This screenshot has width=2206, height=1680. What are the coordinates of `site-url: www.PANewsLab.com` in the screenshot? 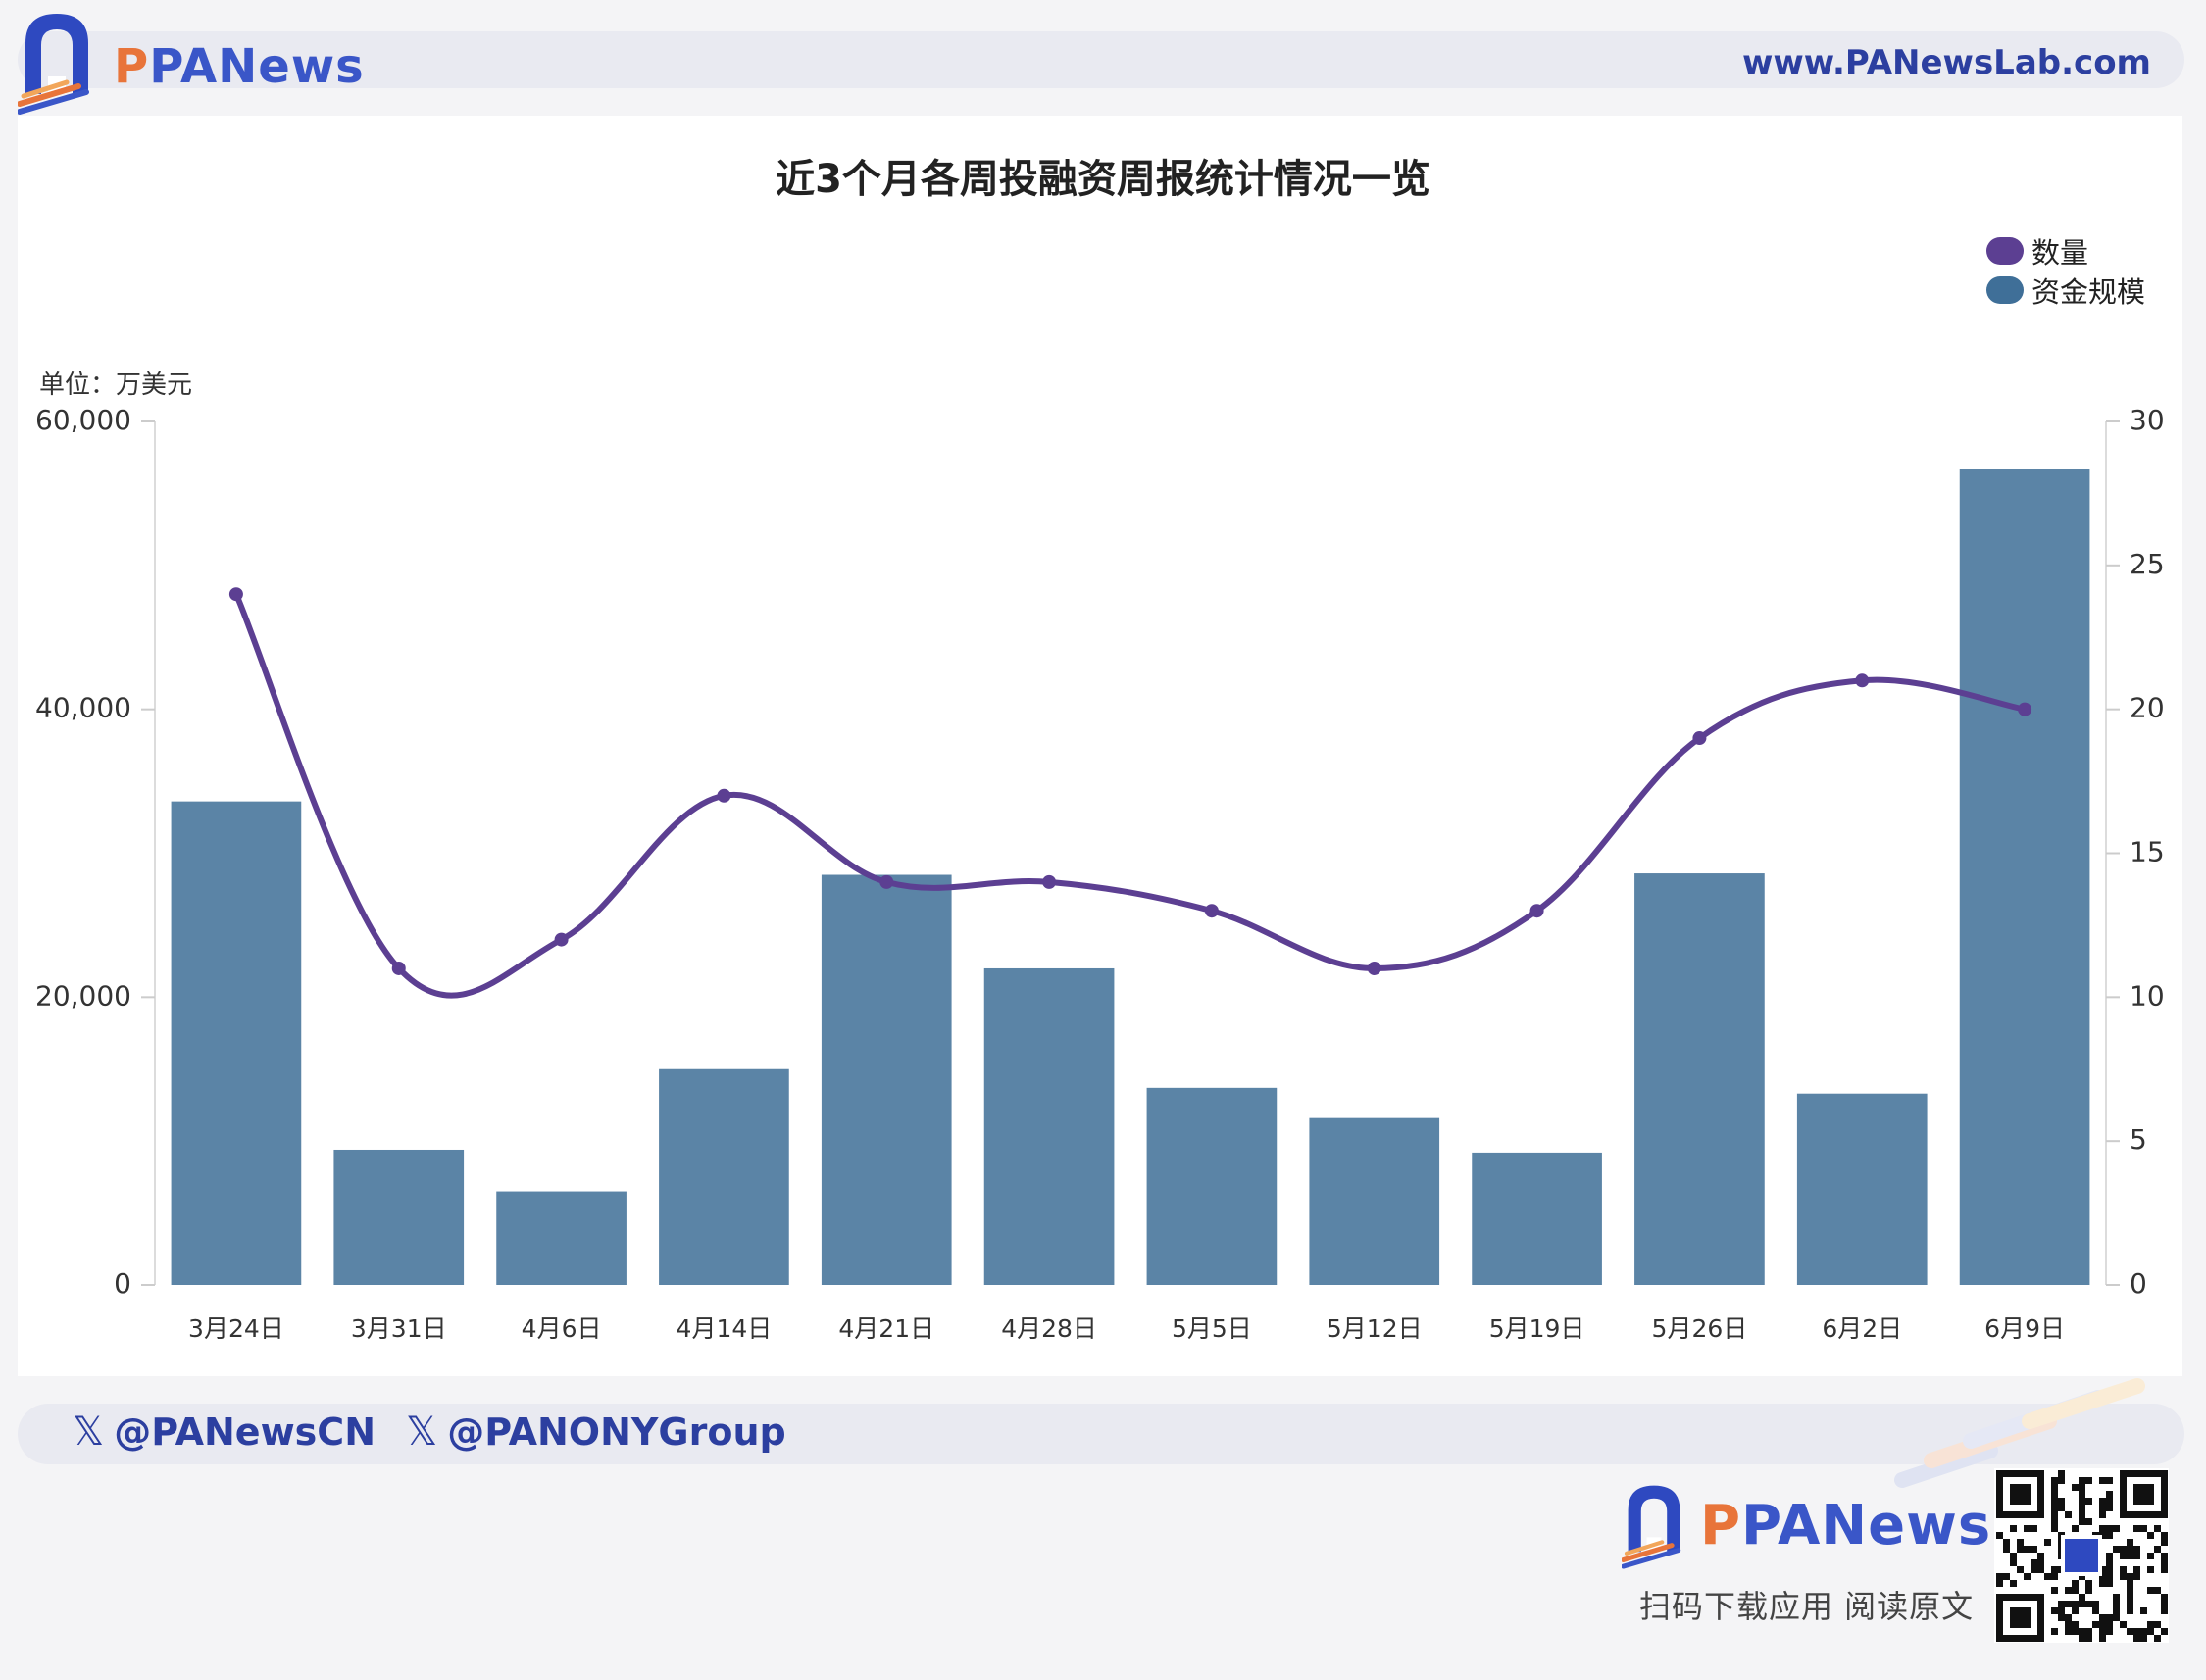 It's located at (1946, 62).